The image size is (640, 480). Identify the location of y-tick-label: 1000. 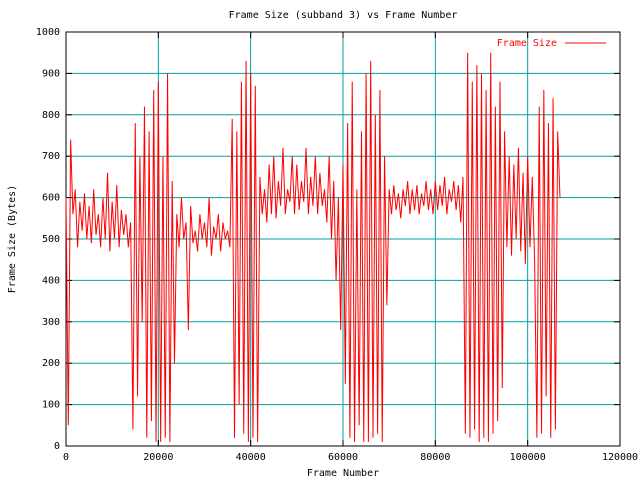
(48, 32).